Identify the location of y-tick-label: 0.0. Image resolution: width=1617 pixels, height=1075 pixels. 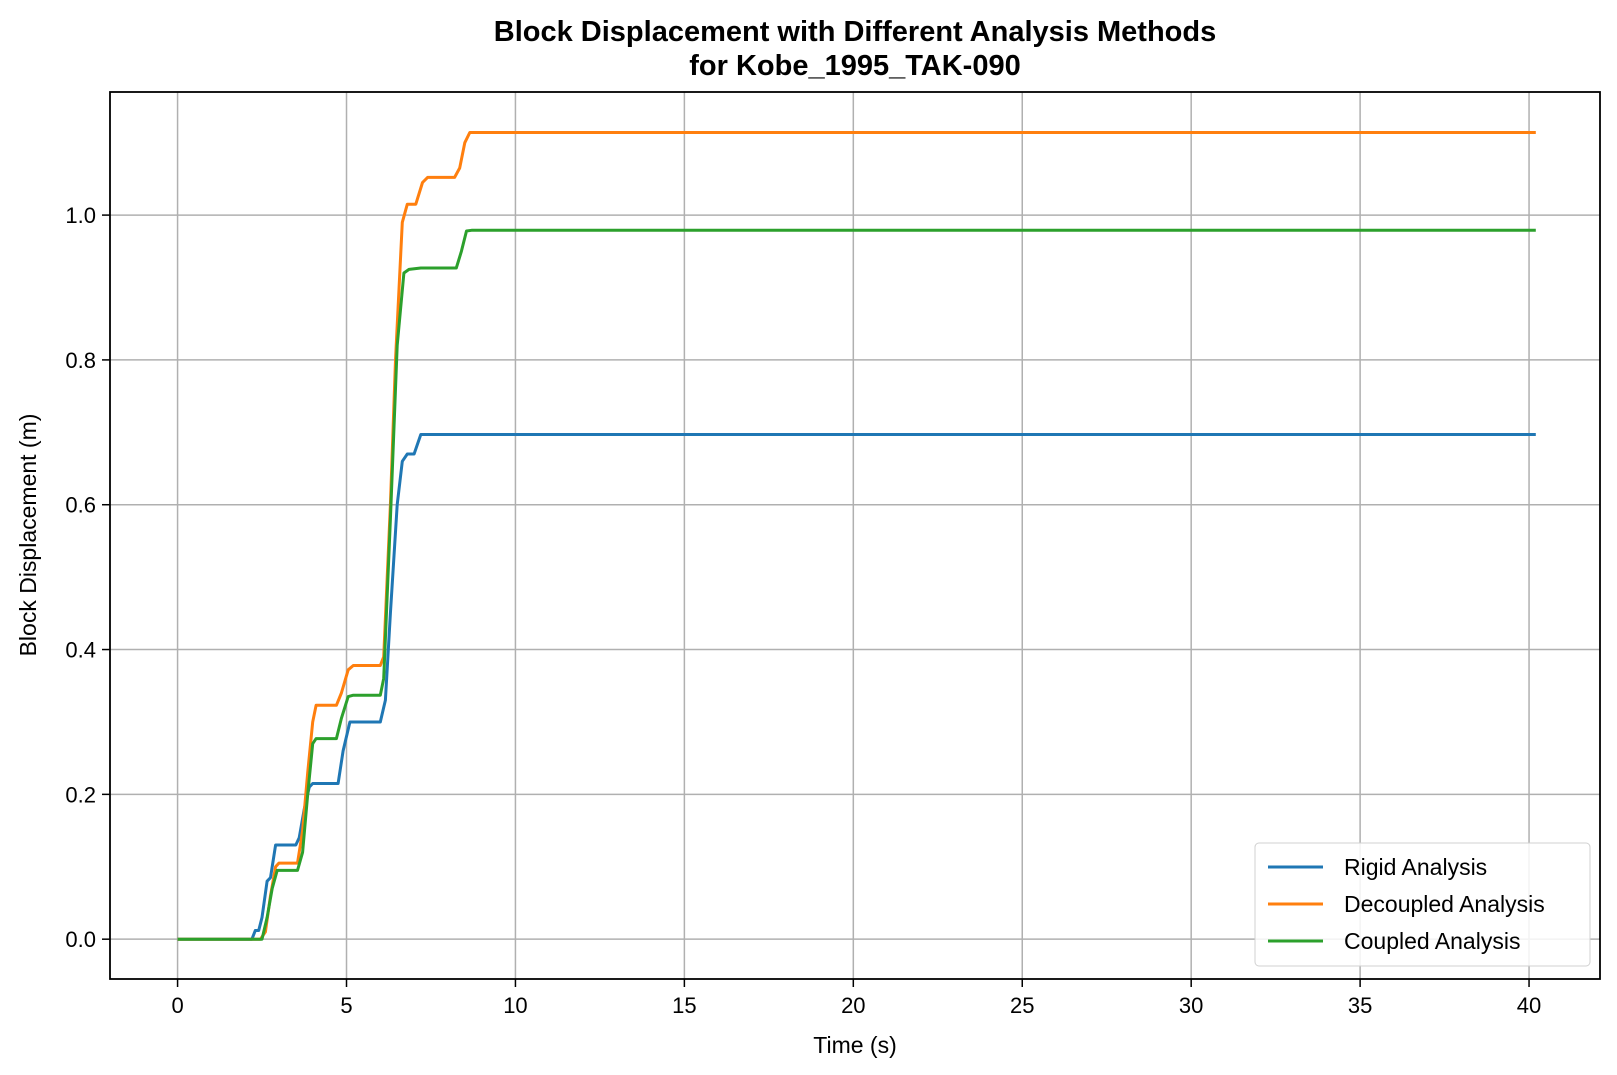
(80, 939).